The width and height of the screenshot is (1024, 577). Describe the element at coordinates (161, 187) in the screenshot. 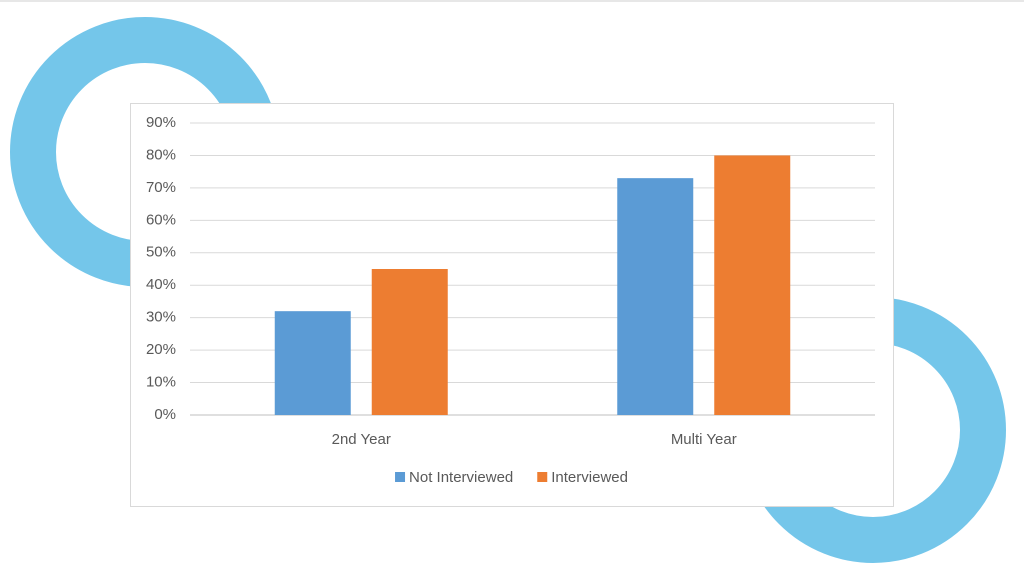

I see `y-tick-label: 70%` at that location.